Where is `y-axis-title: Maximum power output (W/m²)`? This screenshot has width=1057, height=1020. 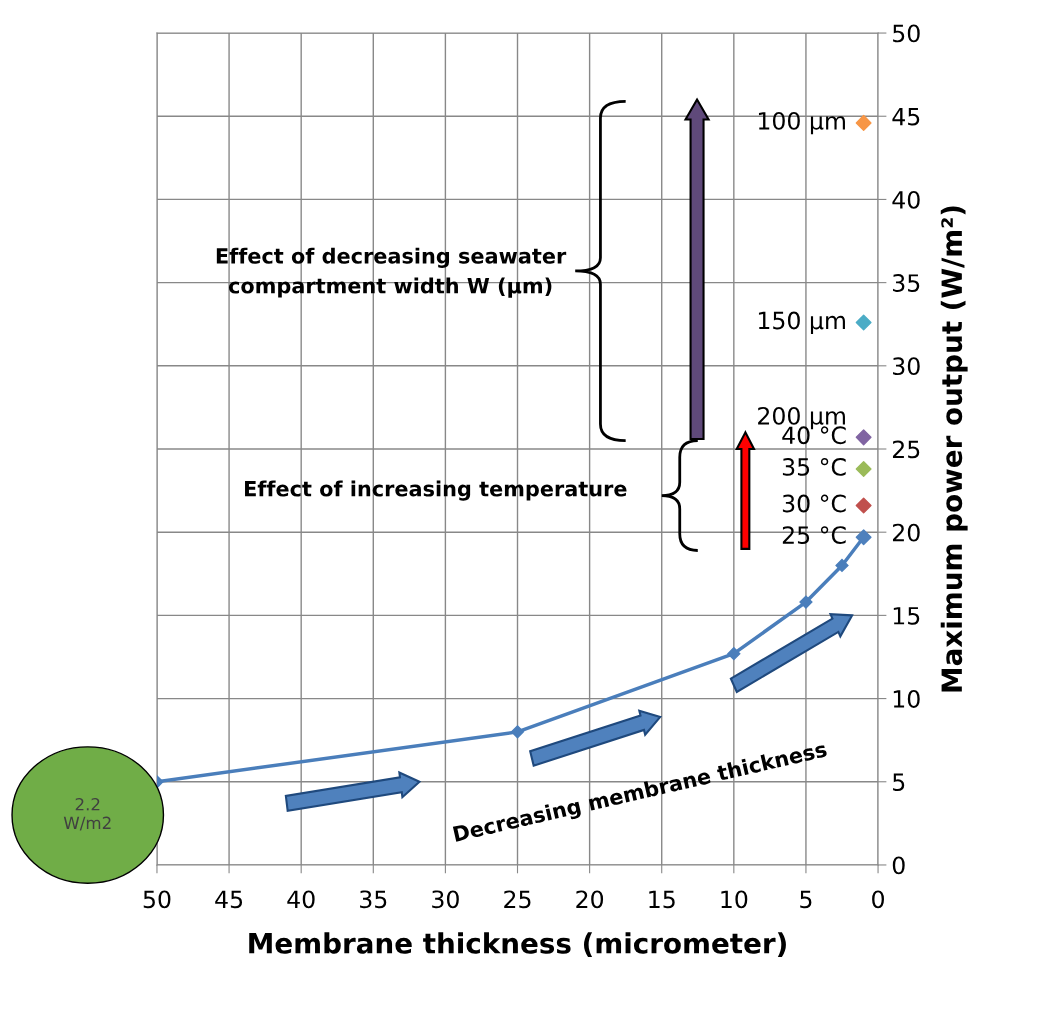
y-axis-title: Maximum power output (W/m²) is located at coordinates (954, 449).